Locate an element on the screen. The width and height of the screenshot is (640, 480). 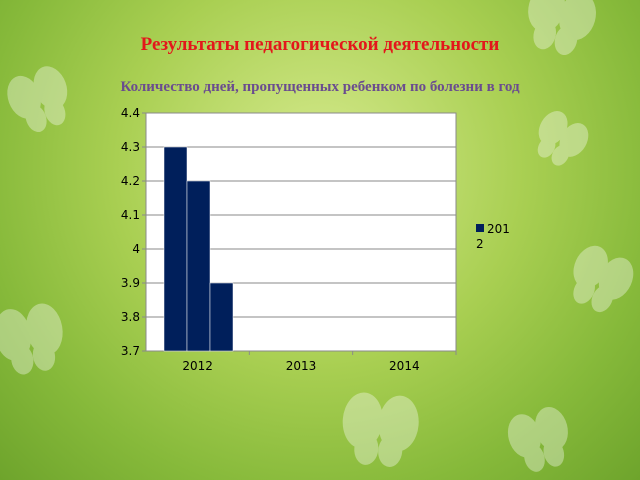
y-tick-label: 4.4 is located at coordinates (130, 113).